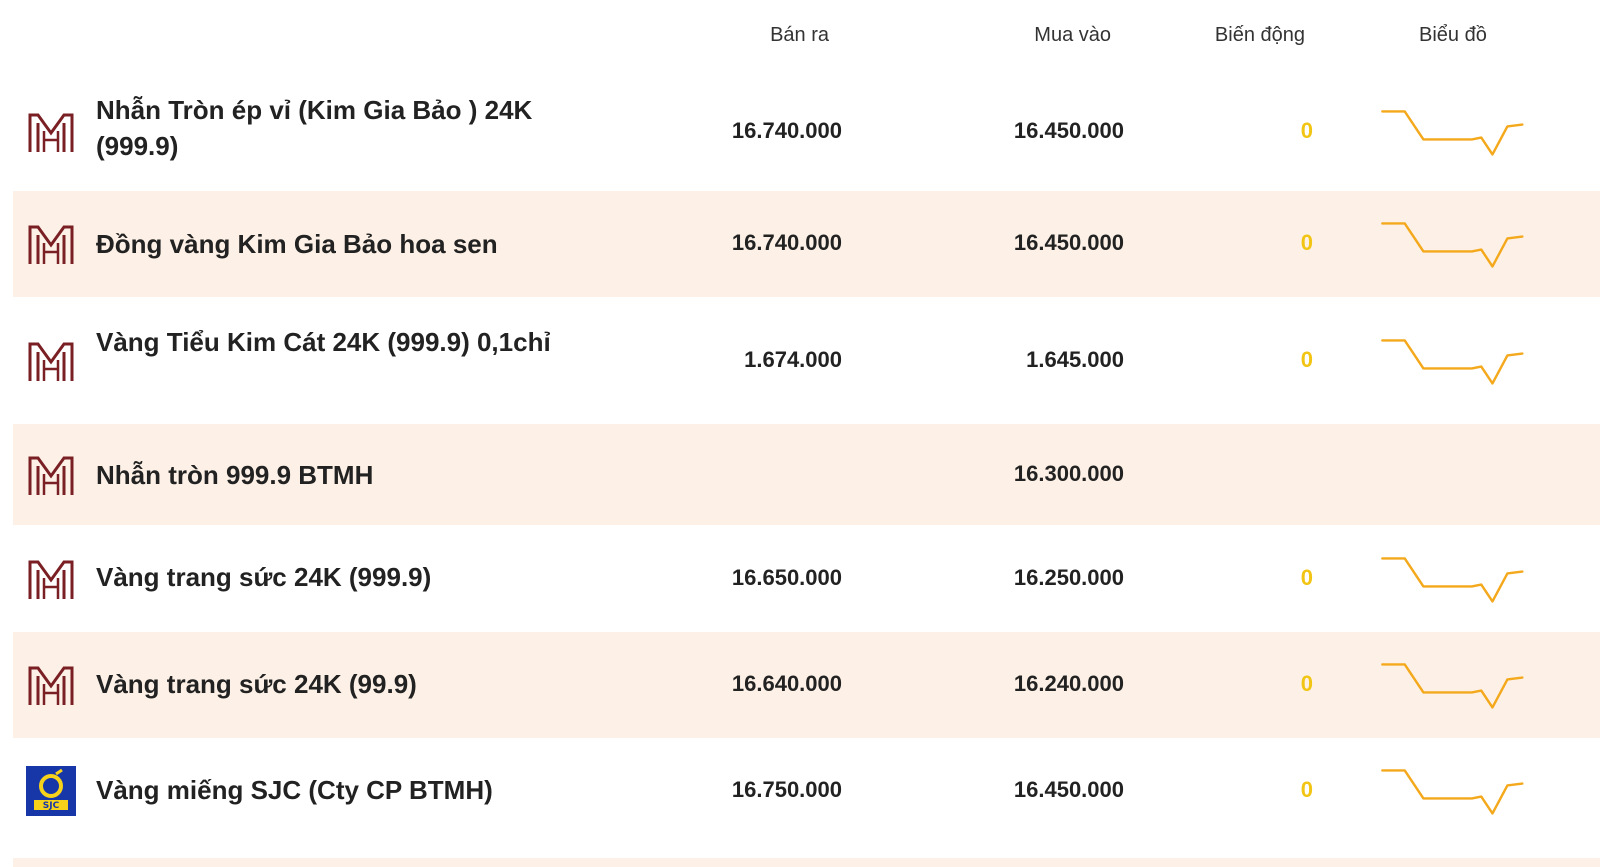  Describe the element at coordinates (323, 342) in the screenshot. I see `product-name: Vàng Tiểu Kim Cát 24K (999.9) 0,1chỉ` at that location.